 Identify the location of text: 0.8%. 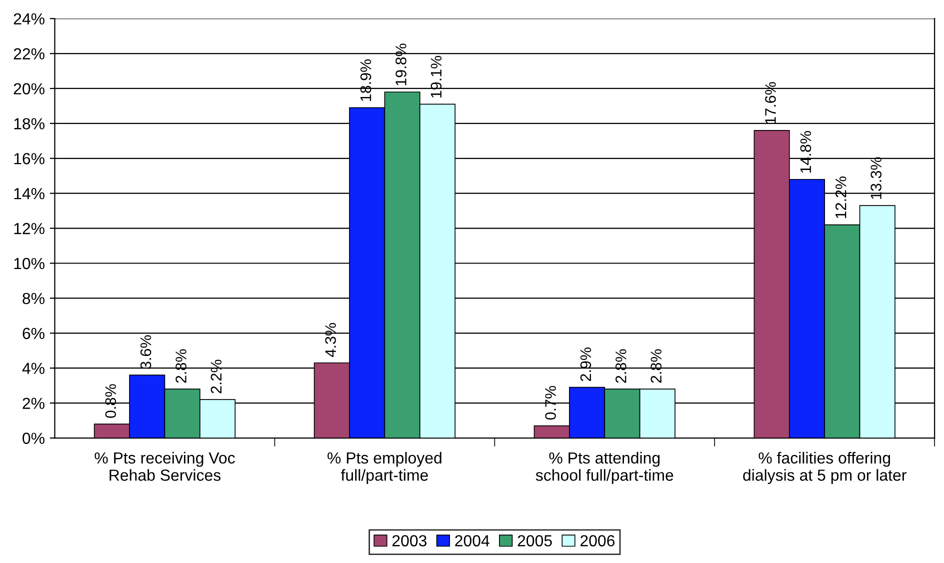
(110, 401).